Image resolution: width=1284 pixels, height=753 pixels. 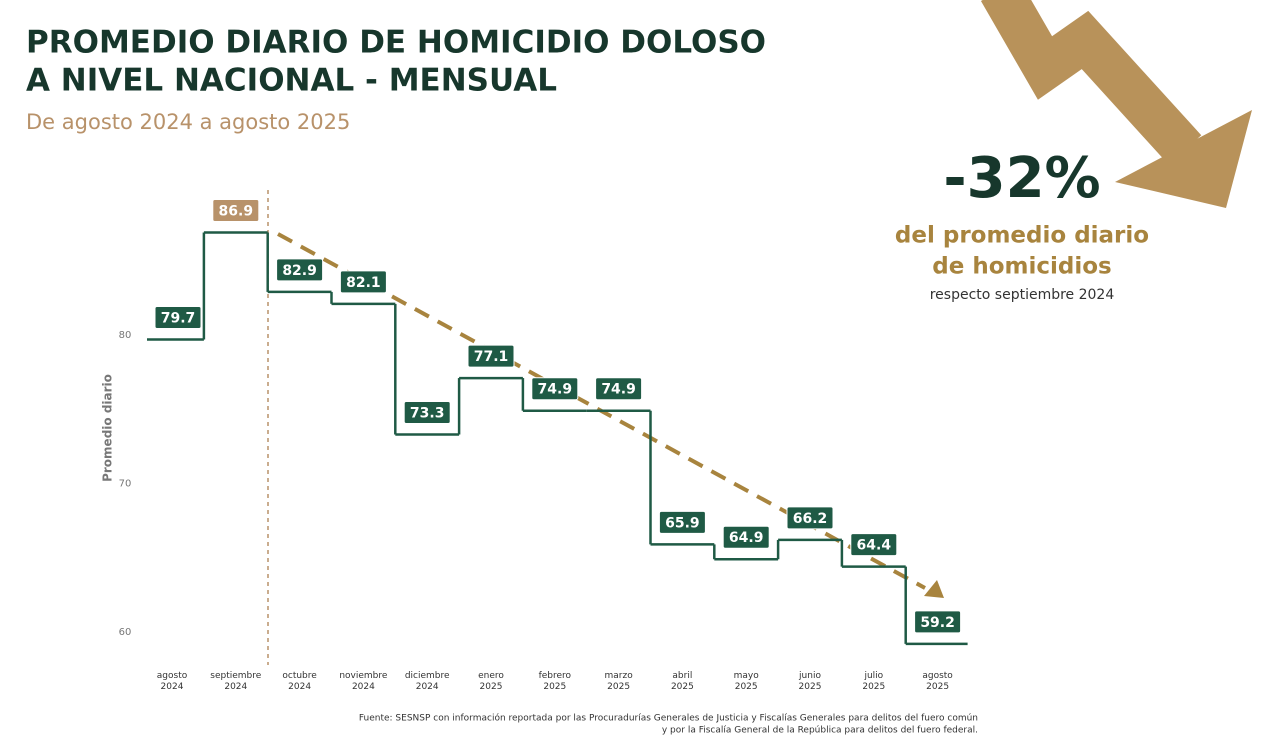 I want to click on annotation-text: de homicidios, so click(x=1021, y=267).